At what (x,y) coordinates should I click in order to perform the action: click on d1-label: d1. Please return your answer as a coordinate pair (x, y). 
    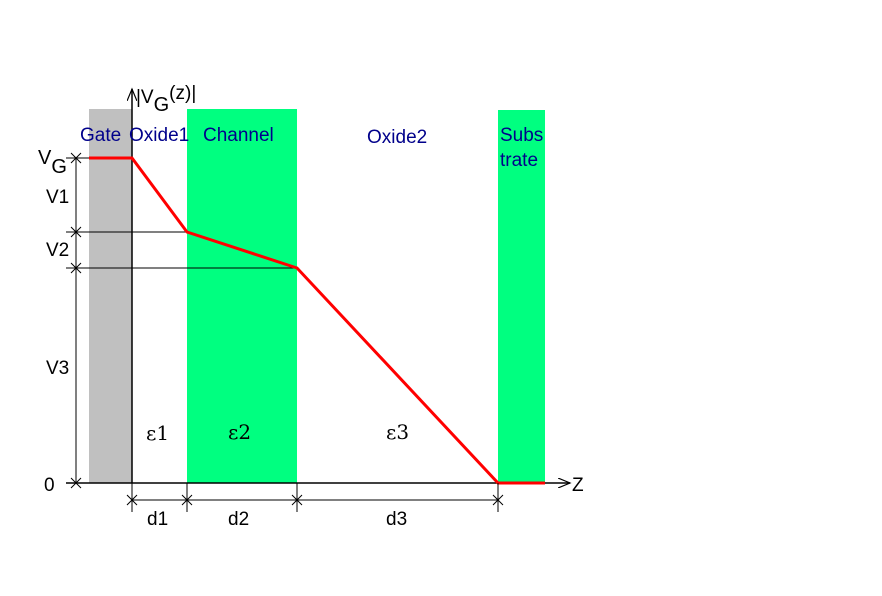
    Looking at the image, I should click on (157, 519).